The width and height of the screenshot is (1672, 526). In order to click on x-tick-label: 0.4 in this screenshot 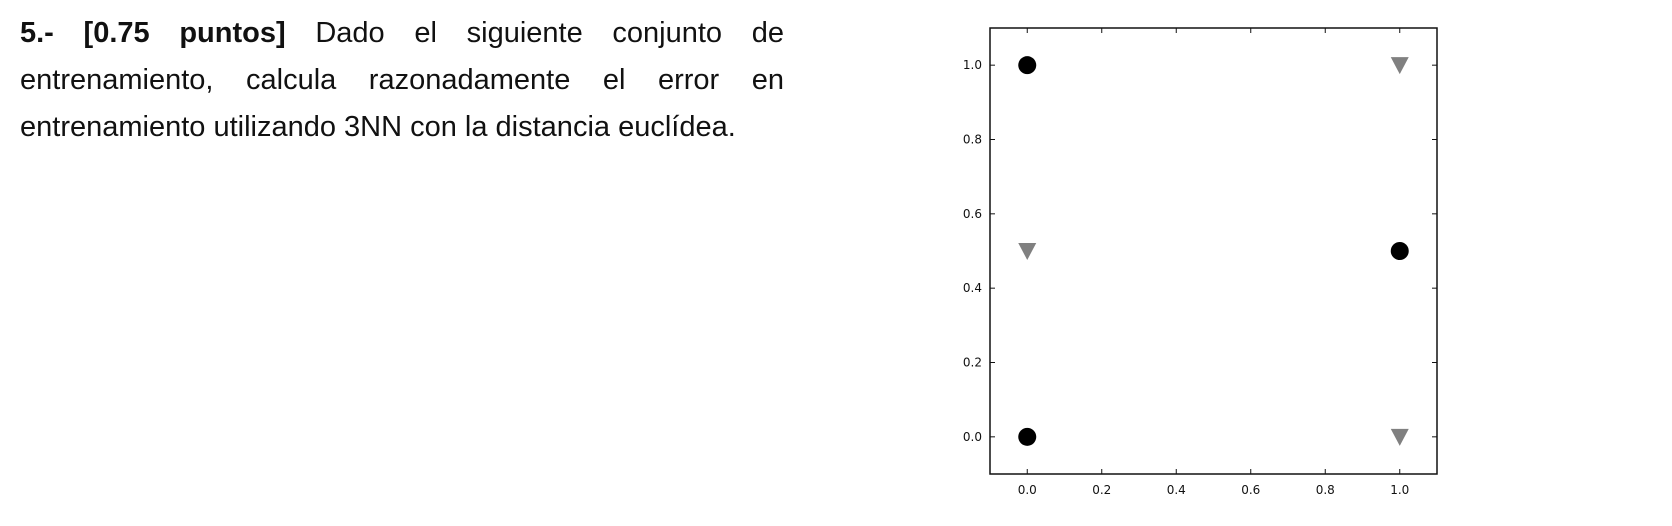, I will do `click(1176, 490)`.